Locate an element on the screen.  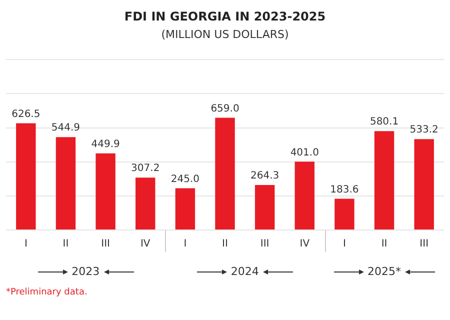
data-label: 544.9 is located at coordinates (65, 128).